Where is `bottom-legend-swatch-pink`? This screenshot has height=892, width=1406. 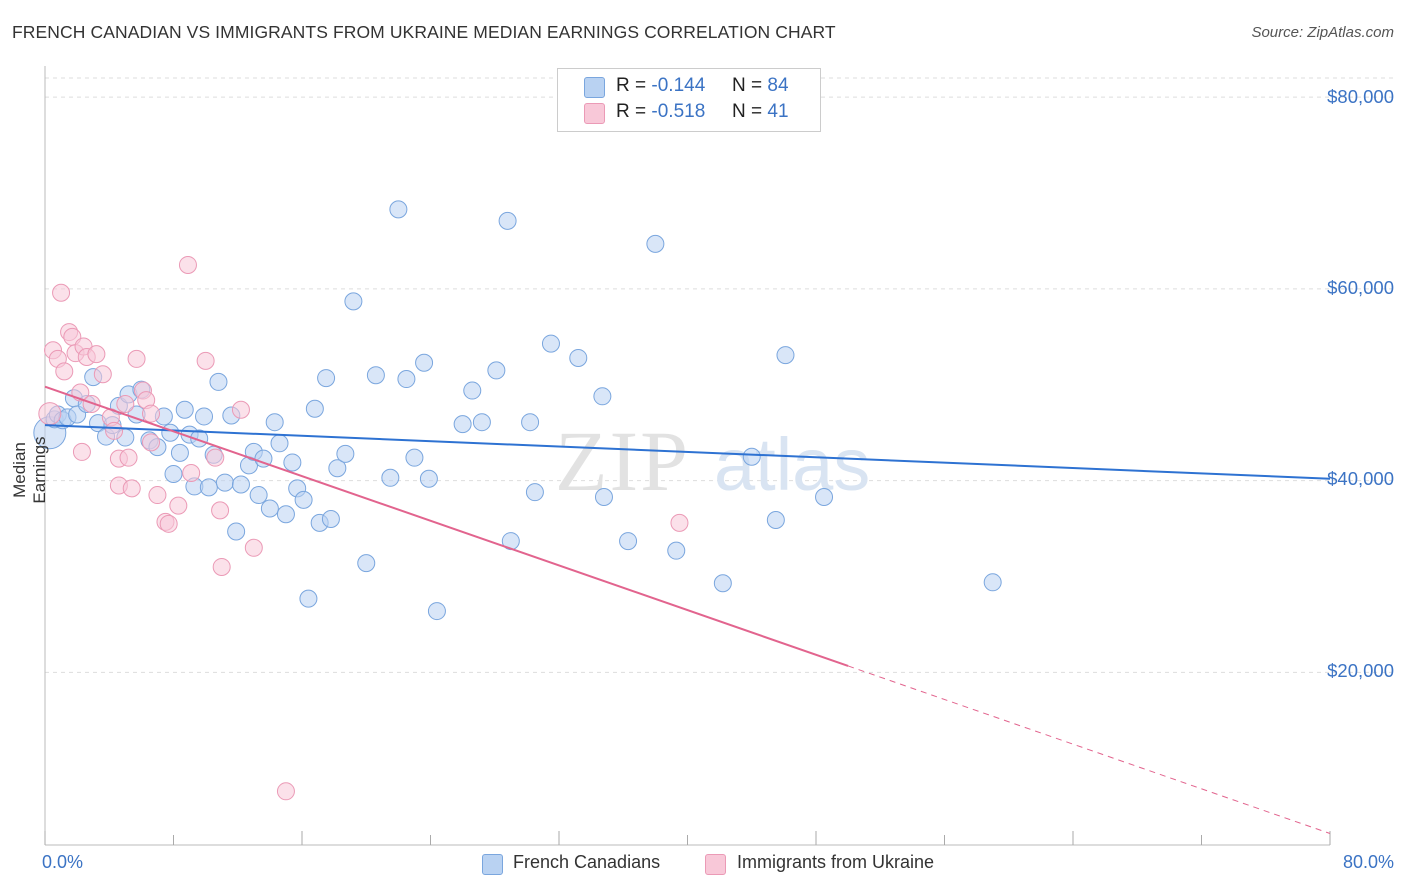
bottom-legend-swatch-pink is located at coordinates (715, 864).